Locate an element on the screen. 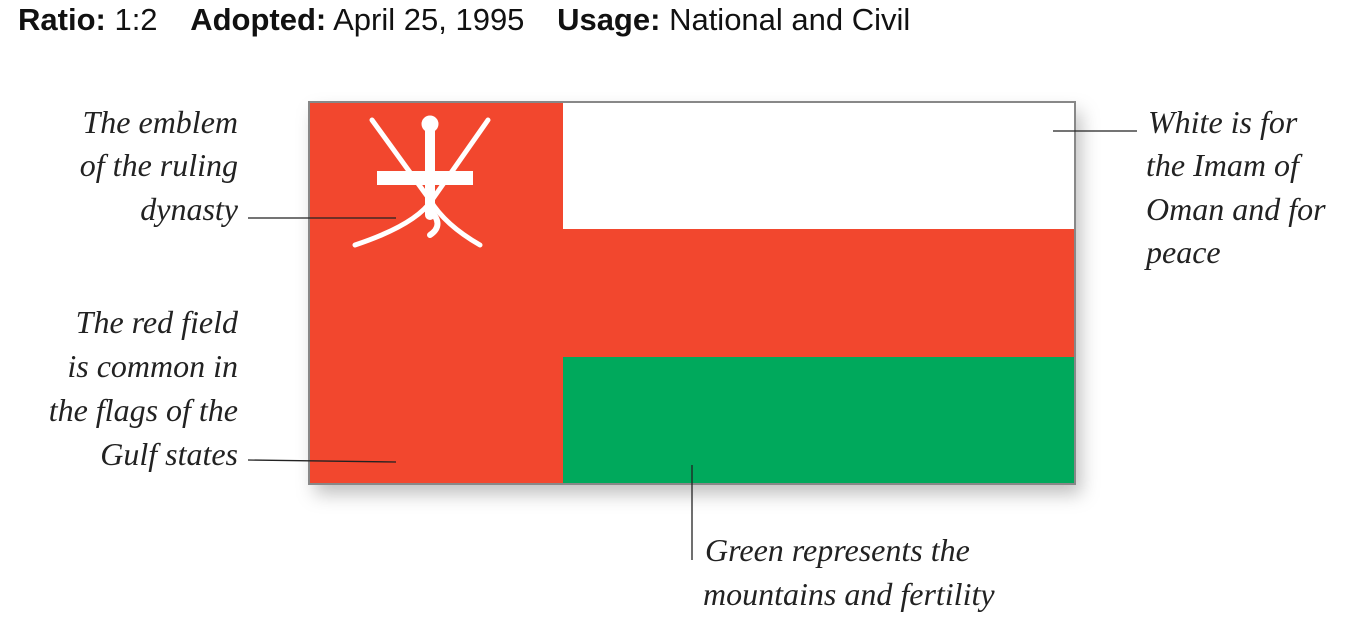 The image size is (1367, 634). emblem-annotation: The emblem of the ruling dynasty is located at coordinates (238, 165).